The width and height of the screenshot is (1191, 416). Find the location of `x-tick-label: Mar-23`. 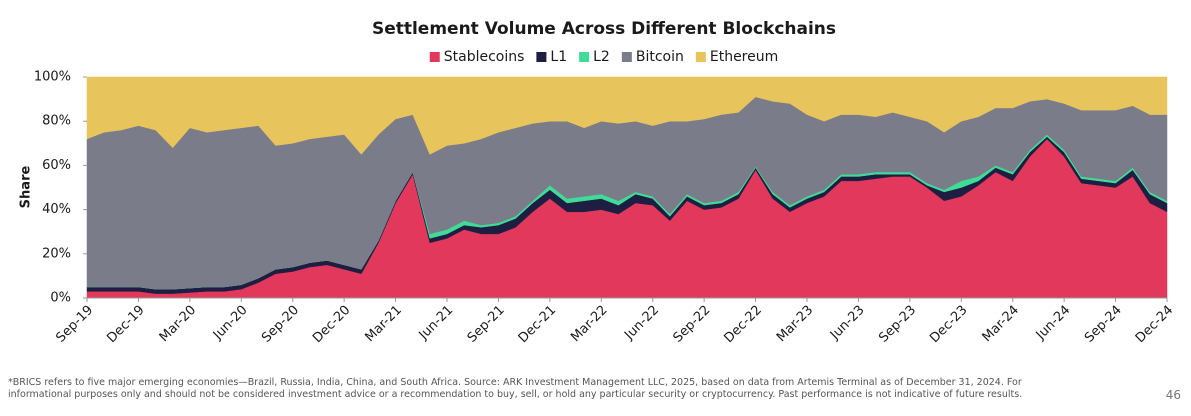

x-tick-label: Mar-23 is located at coordinates (795, 324).